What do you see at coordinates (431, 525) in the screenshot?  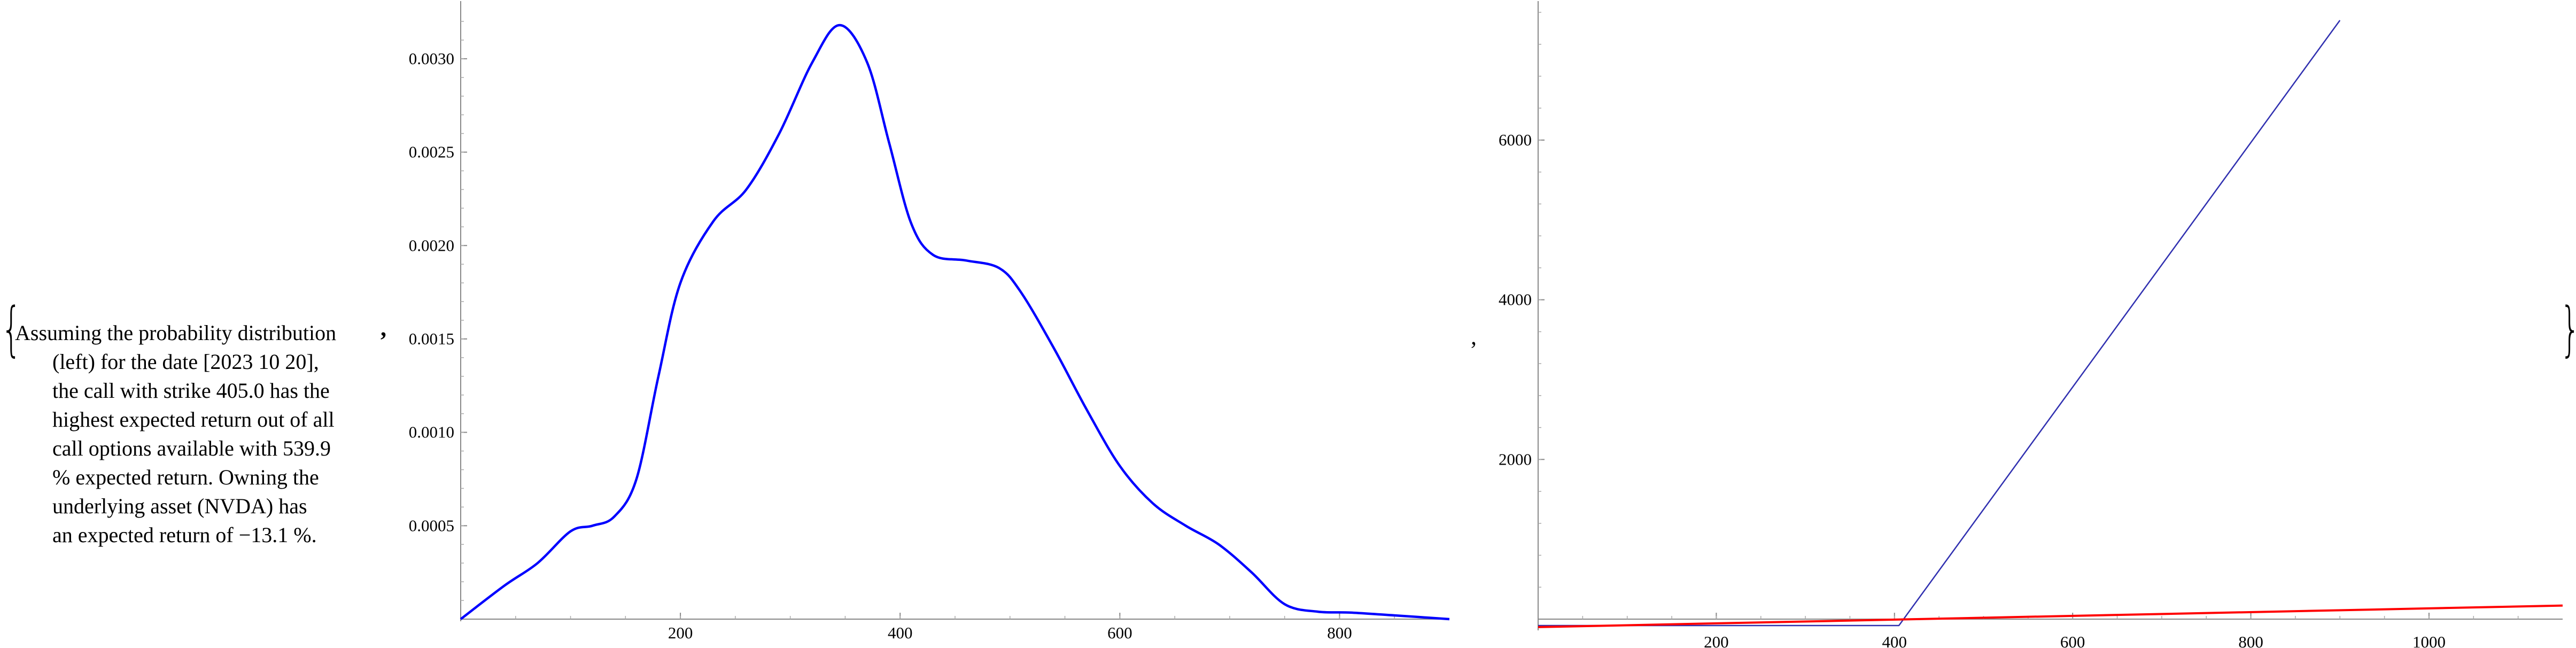 I see `chart1-y-tick-label: 0.0005` at bounding box center [431, 525].